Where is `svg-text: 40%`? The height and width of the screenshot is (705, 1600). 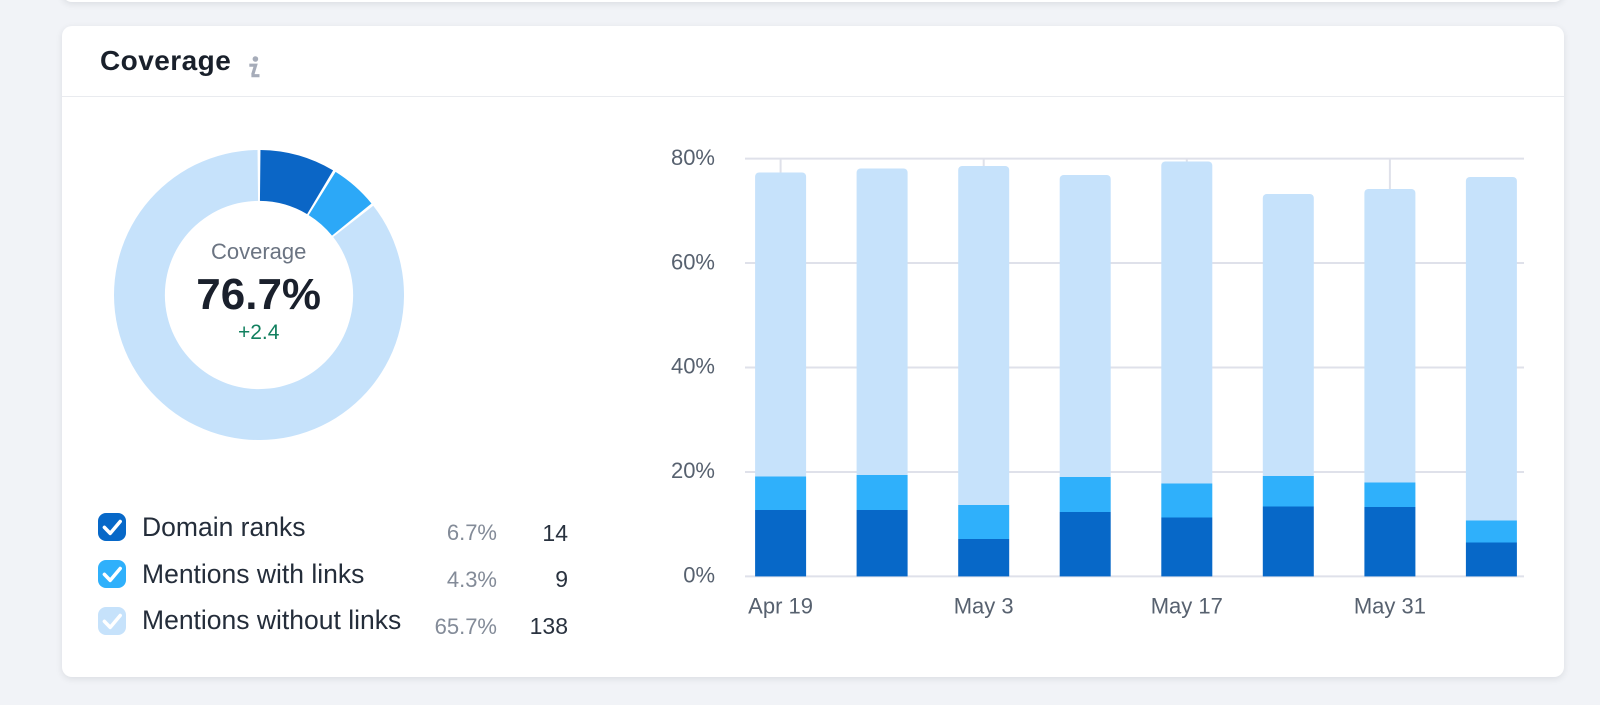
svg-text: 40% is located at coordinates (693, 366).